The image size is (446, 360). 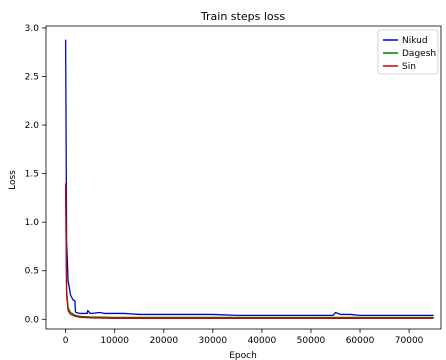 I want to click on x-tick-label: 50000, so click(x=311, y=341).